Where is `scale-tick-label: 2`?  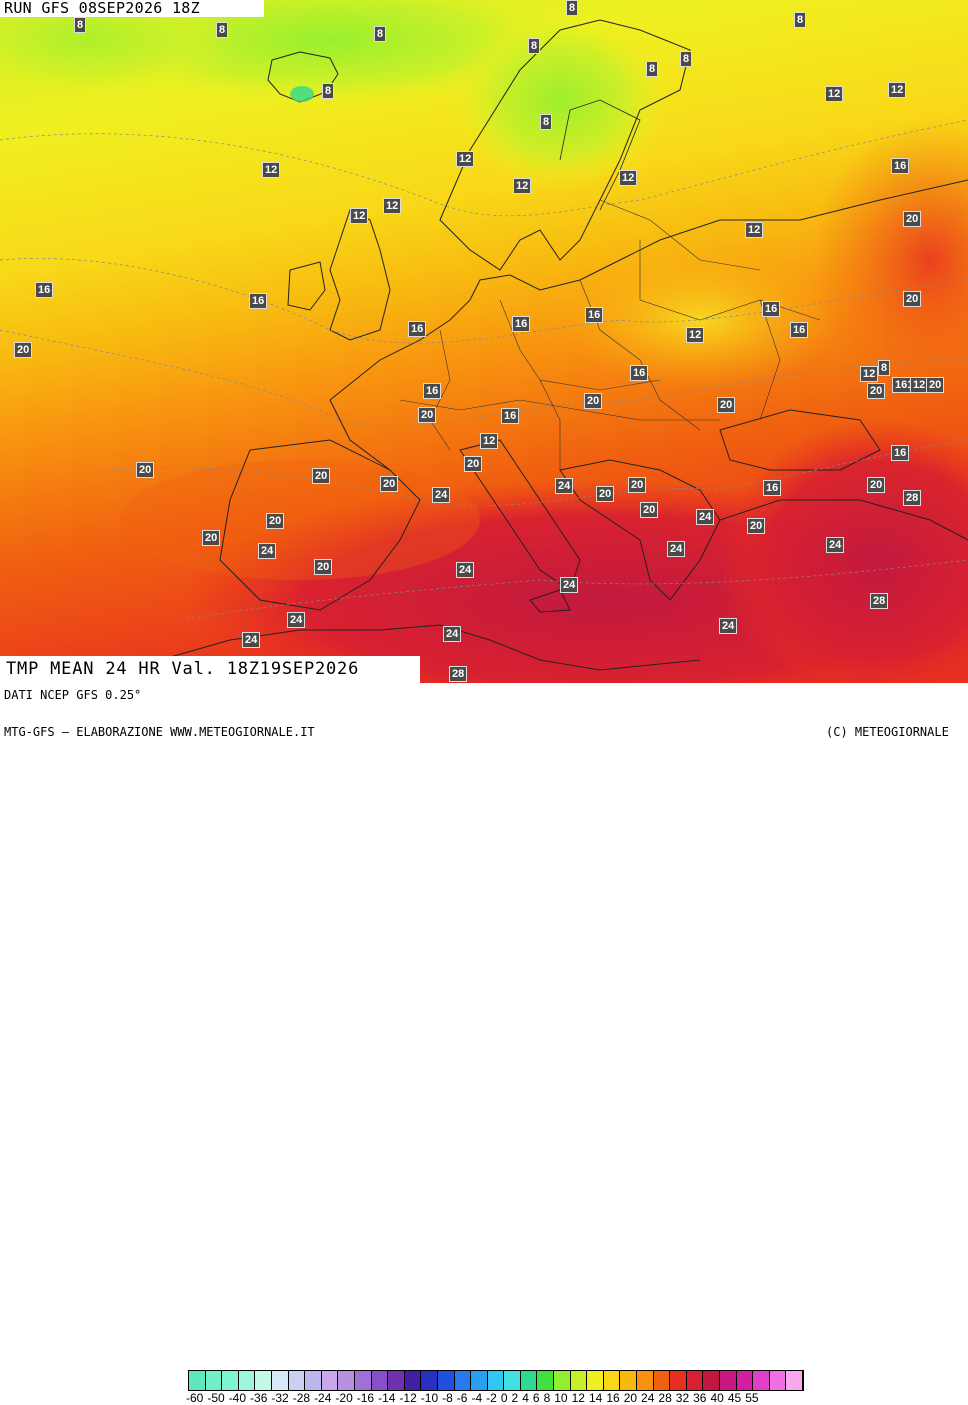 scale-tick-label: 2 is located at coordinates (515, 1398).